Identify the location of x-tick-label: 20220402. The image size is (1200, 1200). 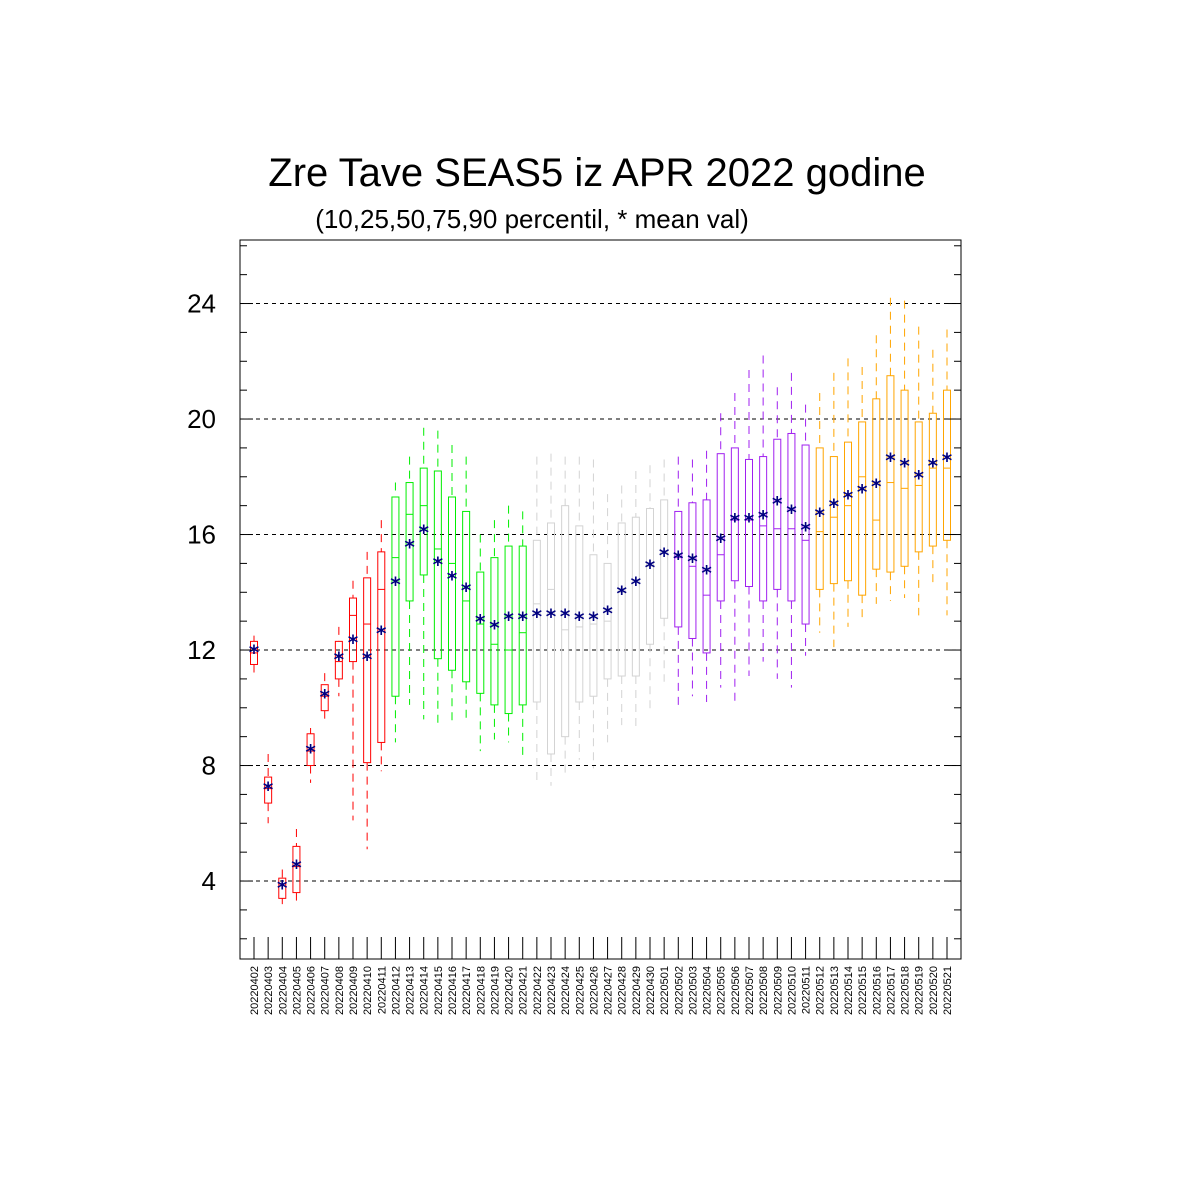
(255, 990).